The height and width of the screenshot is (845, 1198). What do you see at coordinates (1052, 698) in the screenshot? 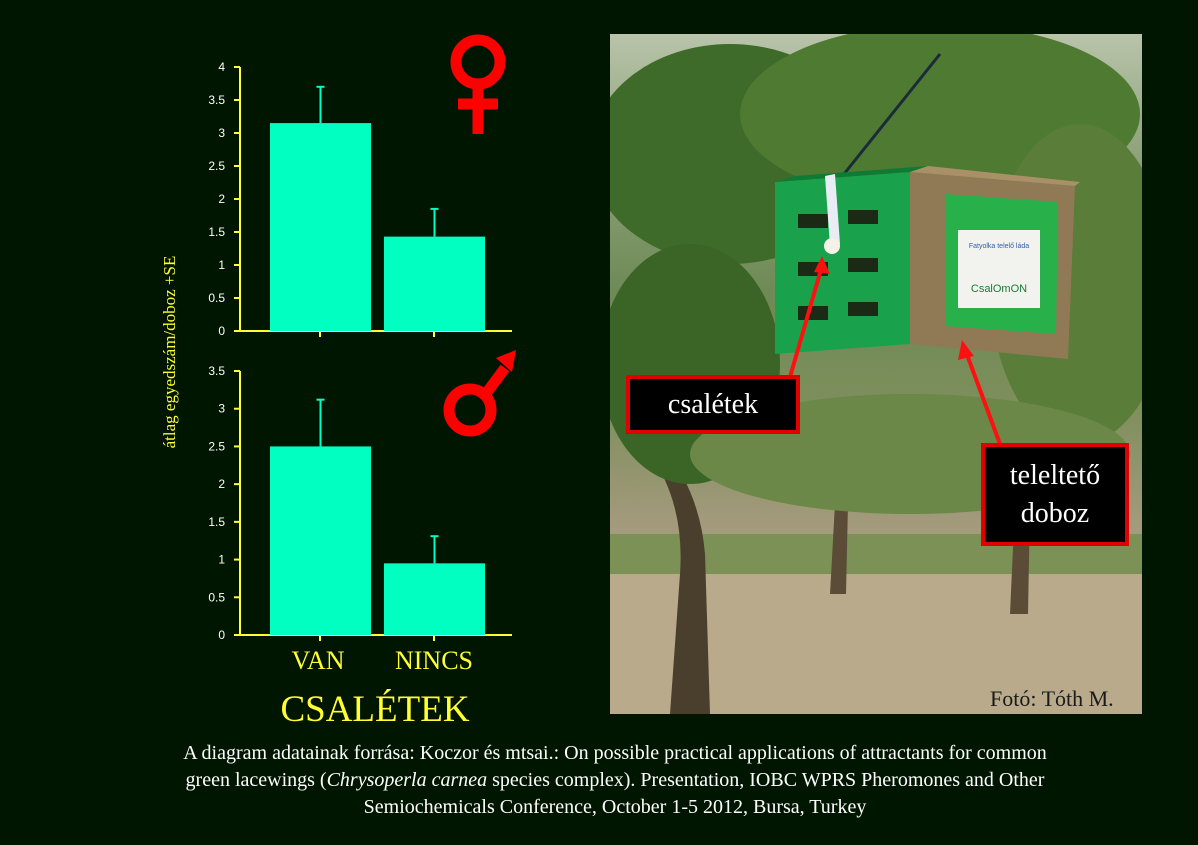
I see `photo-credit: Fotó: Tóth M.` at bounding box center [1052, 698].